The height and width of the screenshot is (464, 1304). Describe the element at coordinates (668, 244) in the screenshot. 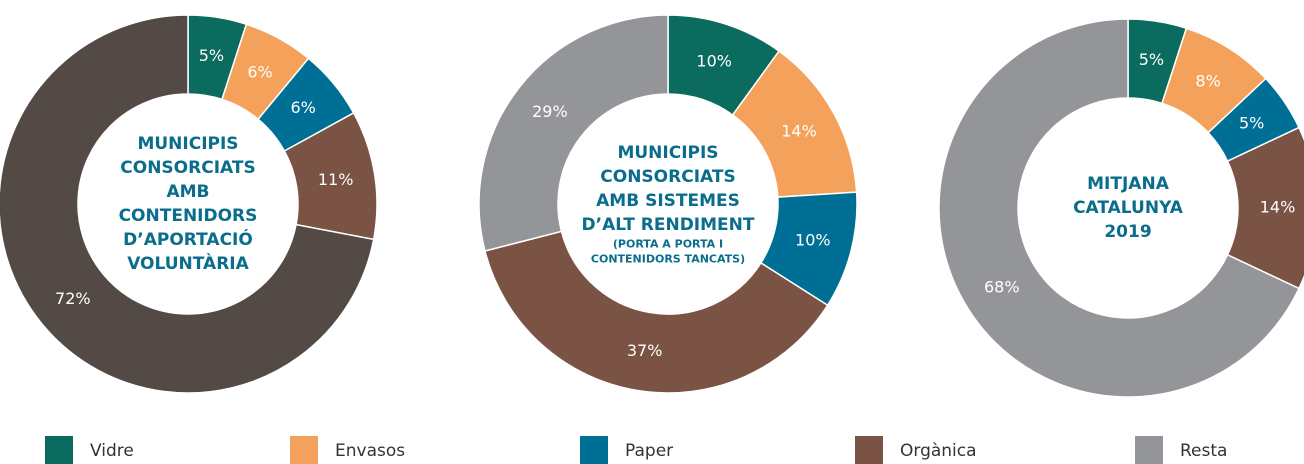

I see `center-subtext: (PORTA A PORTA I` at that location.